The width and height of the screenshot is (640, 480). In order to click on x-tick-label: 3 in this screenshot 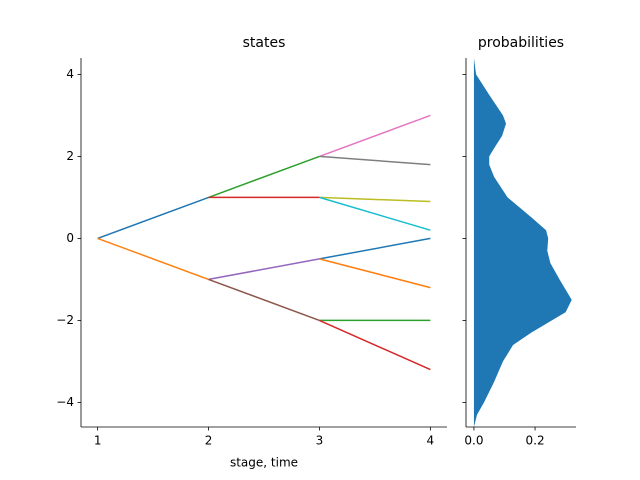, I will do `click(320, 441)`.